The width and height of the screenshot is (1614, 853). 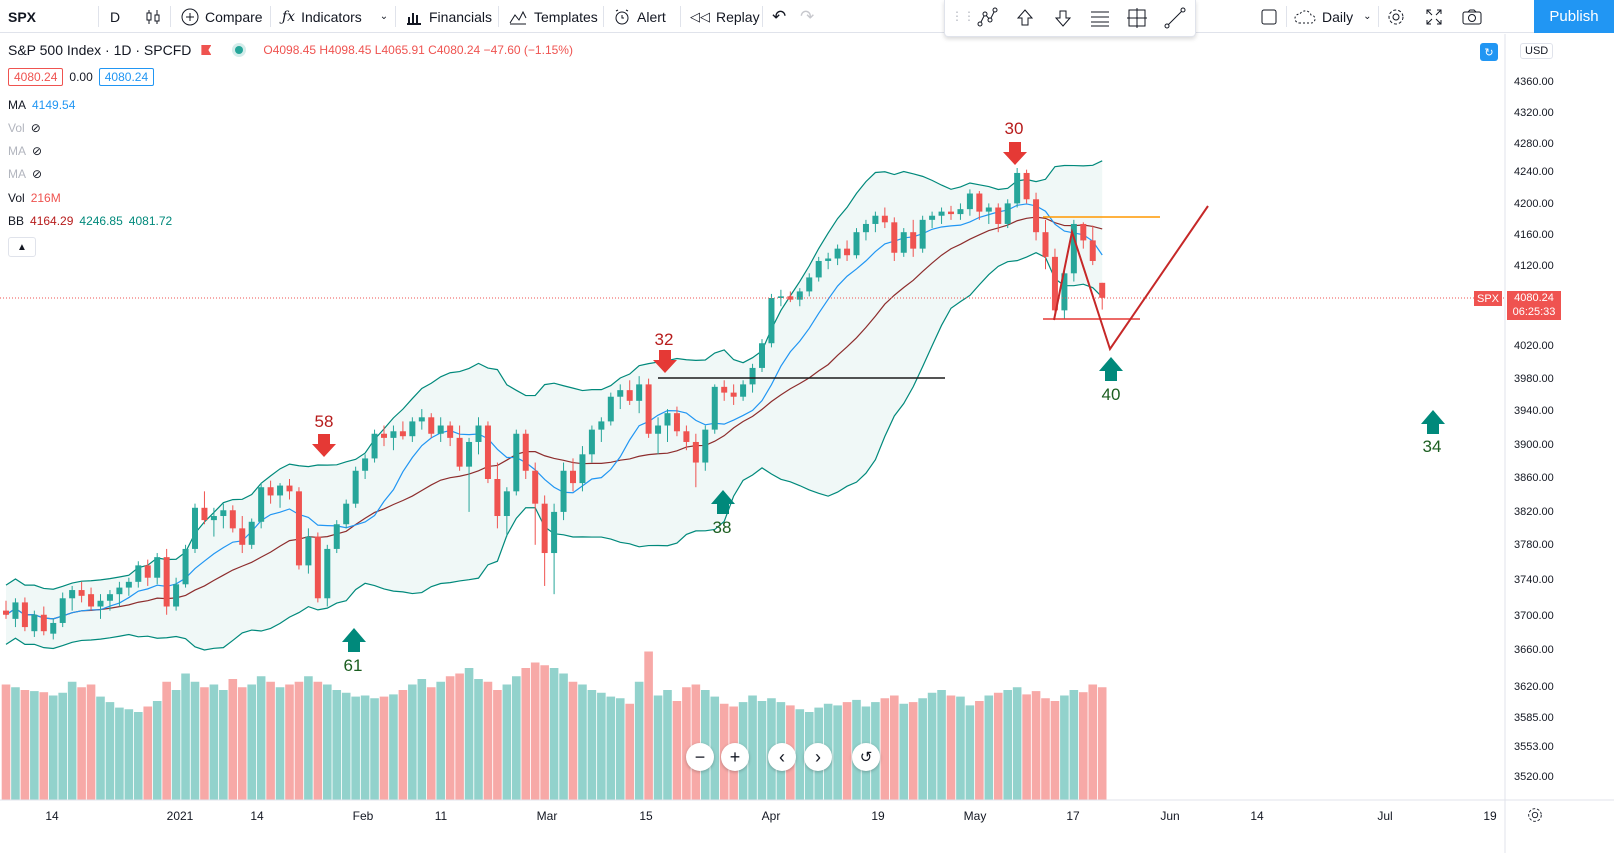 I want to click on bb-lower-value: 4081.72, so click(x=150, y=221).